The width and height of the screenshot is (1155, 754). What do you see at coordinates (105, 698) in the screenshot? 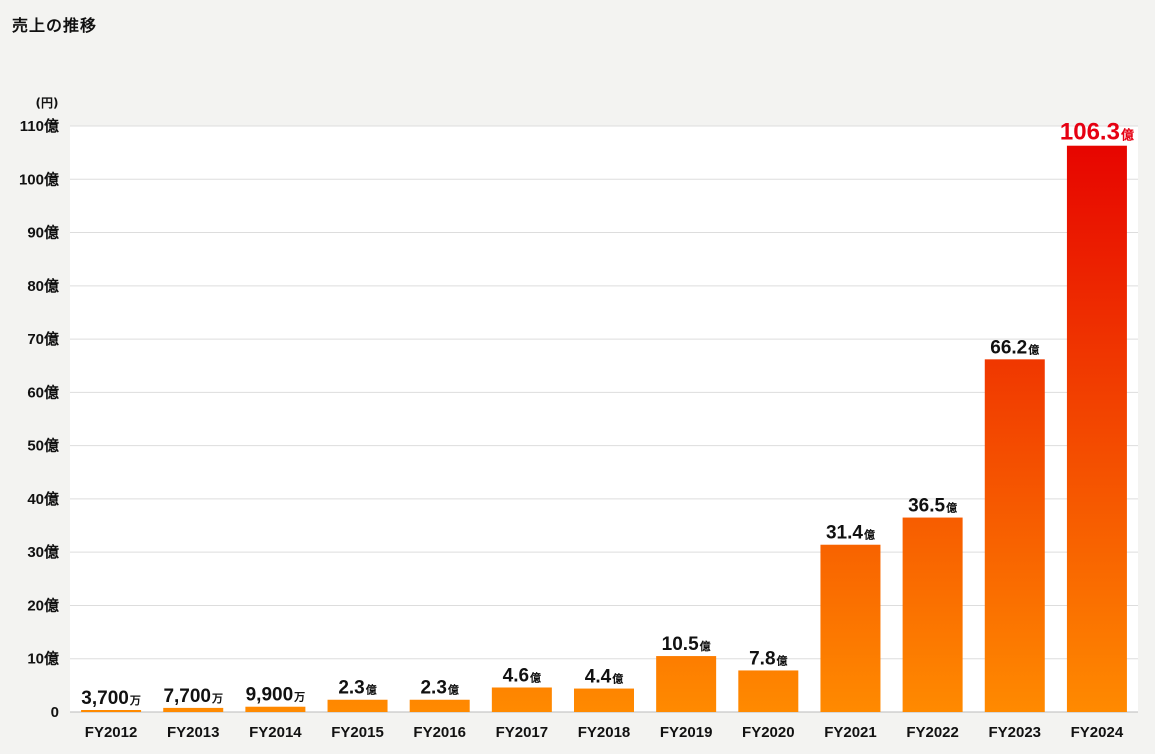
I see `data-label-value: 3,700` at bounding box center [105, 698].